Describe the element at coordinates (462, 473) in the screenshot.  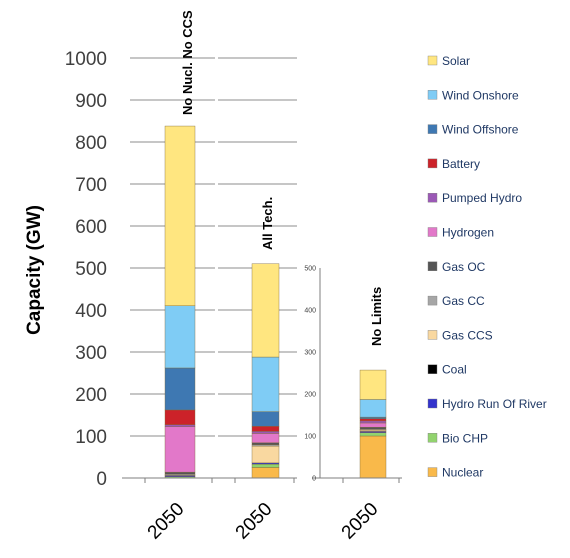
I see `legend-label: Nuclear` at that location.